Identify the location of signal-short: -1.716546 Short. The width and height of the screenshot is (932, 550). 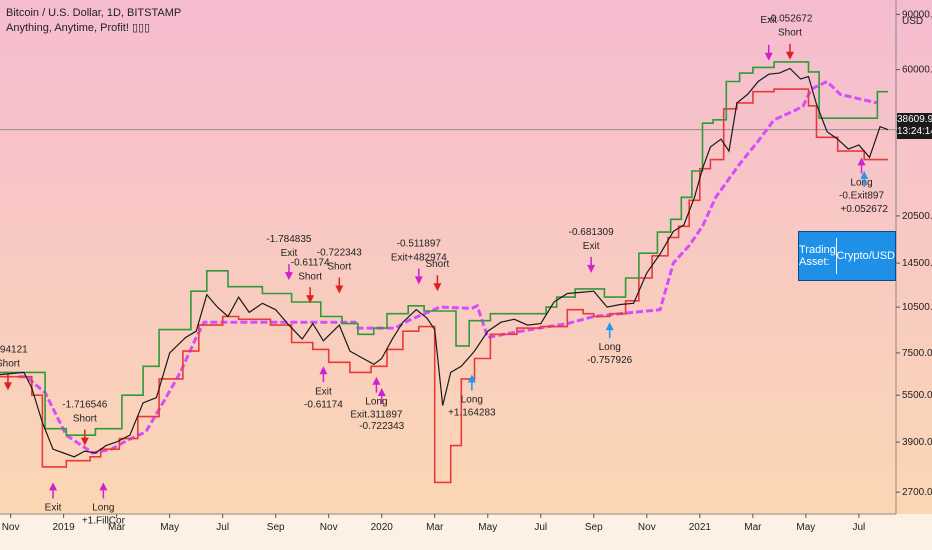
(85, 423).